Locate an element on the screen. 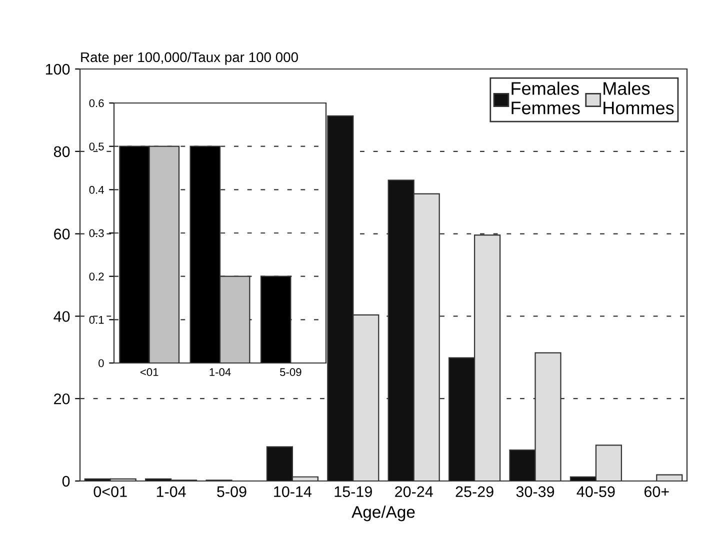 This screenshot has width=724, height=554. x-tick-label: <01 is located at coordinates (149, 372).